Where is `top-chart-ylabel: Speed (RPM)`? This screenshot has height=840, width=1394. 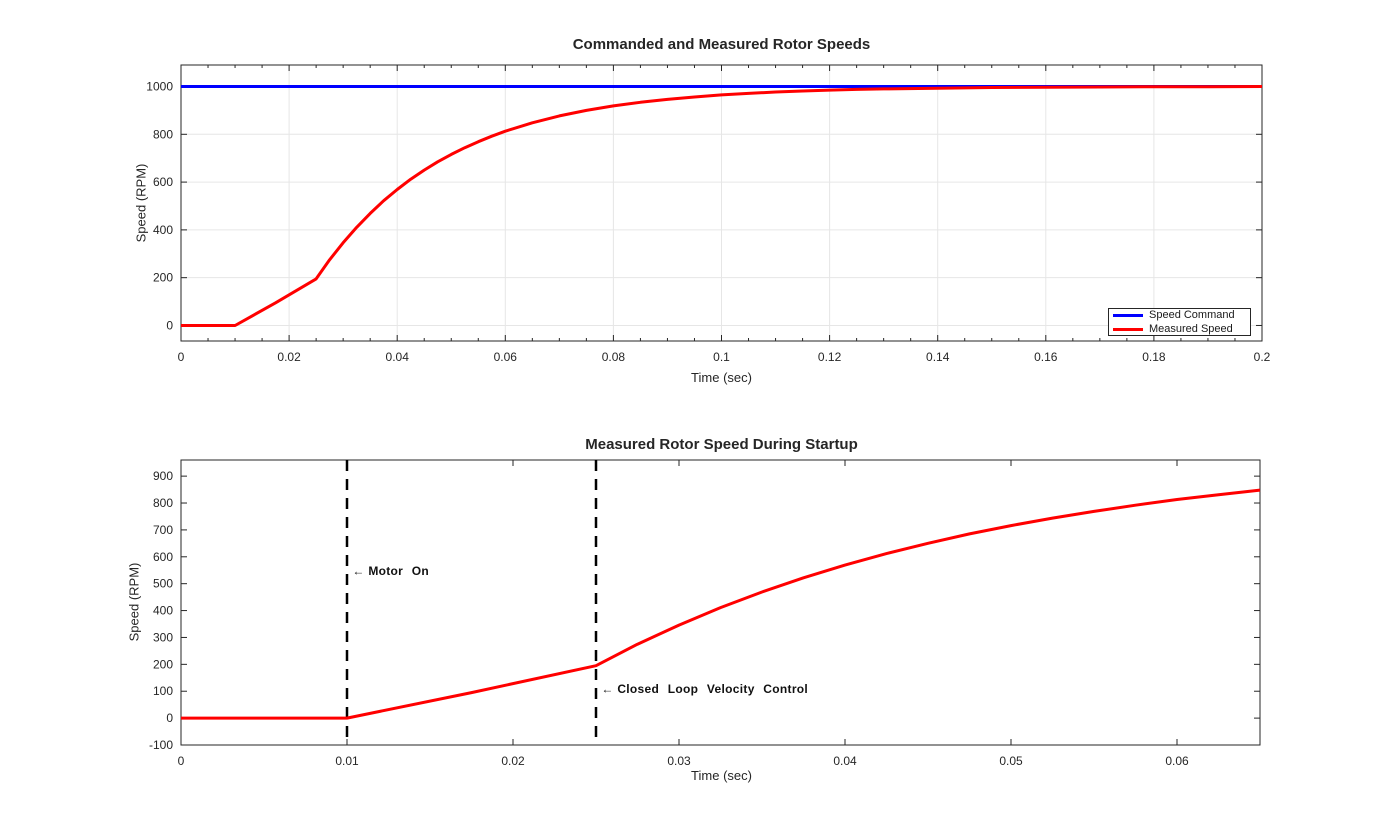
top-chart-ylabel: Speed (RPM) is located at coordinates (141, 203).